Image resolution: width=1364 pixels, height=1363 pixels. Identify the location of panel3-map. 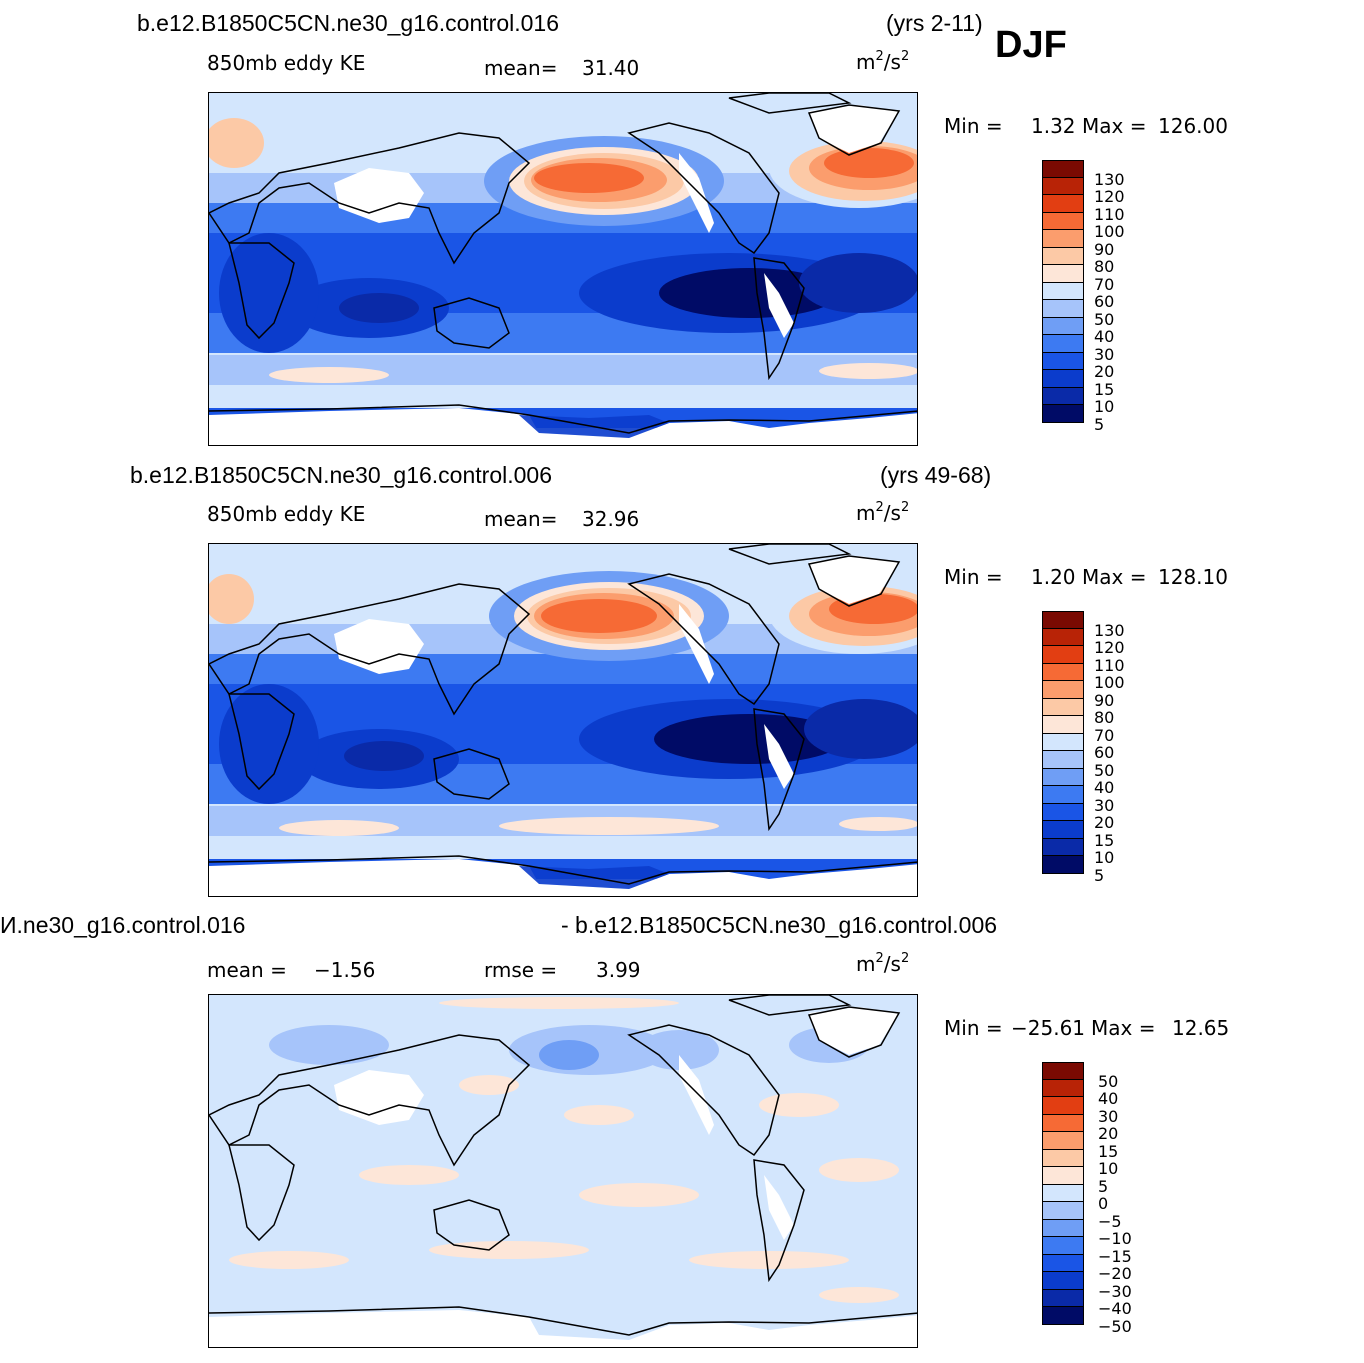
(563, 1171).